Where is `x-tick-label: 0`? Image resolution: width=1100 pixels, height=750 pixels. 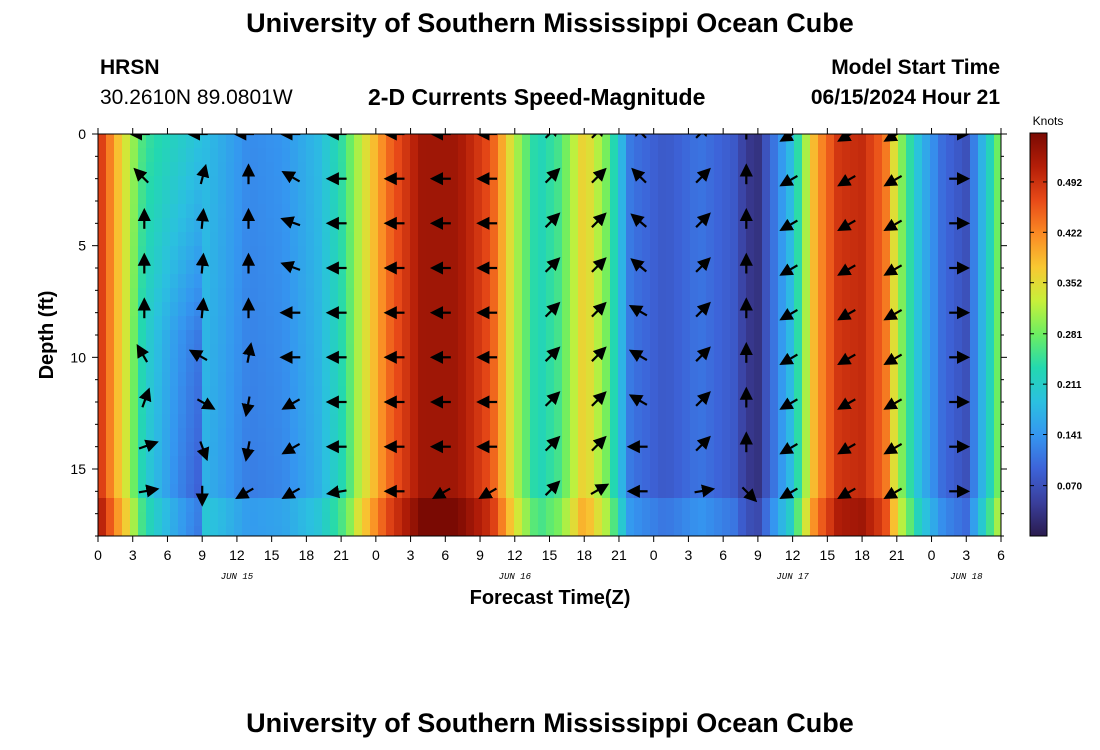
x-tick-label: 0 is located at coordinates (98, 555).